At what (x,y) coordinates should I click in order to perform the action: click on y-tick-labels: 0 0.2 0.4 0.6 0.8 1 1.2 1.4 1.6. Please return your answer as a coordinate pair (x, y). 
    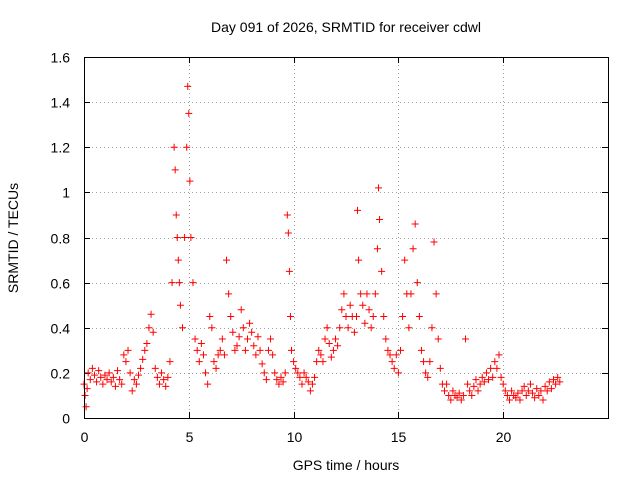
    Looking at the image, I should click on (61, 238).